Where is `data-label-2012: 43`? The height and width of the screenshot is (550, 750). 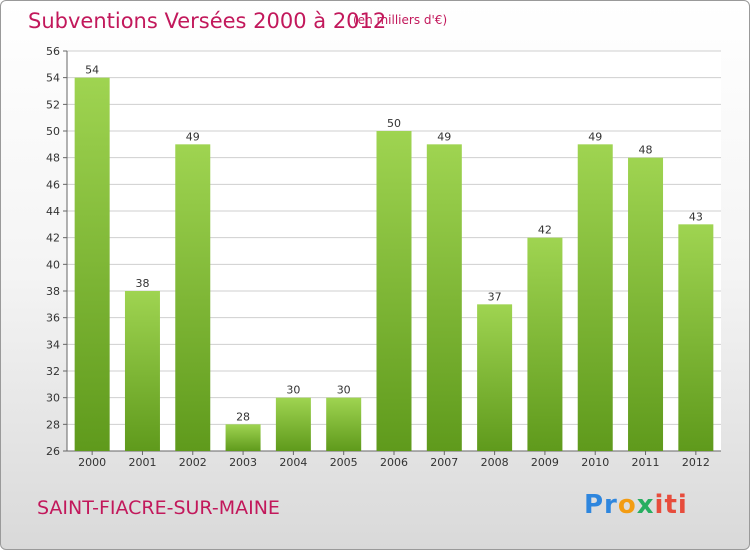 data-label-2012: 43 is located at coordinates (696, 216).